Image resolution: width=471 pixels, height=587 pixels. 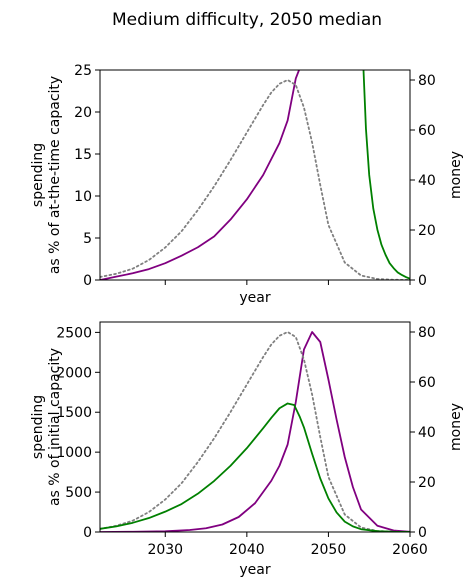 What do you see at coordinates (247, 550) in the screenshot?
I see `xtick-label: 2040` at bounding box center [247, 550].